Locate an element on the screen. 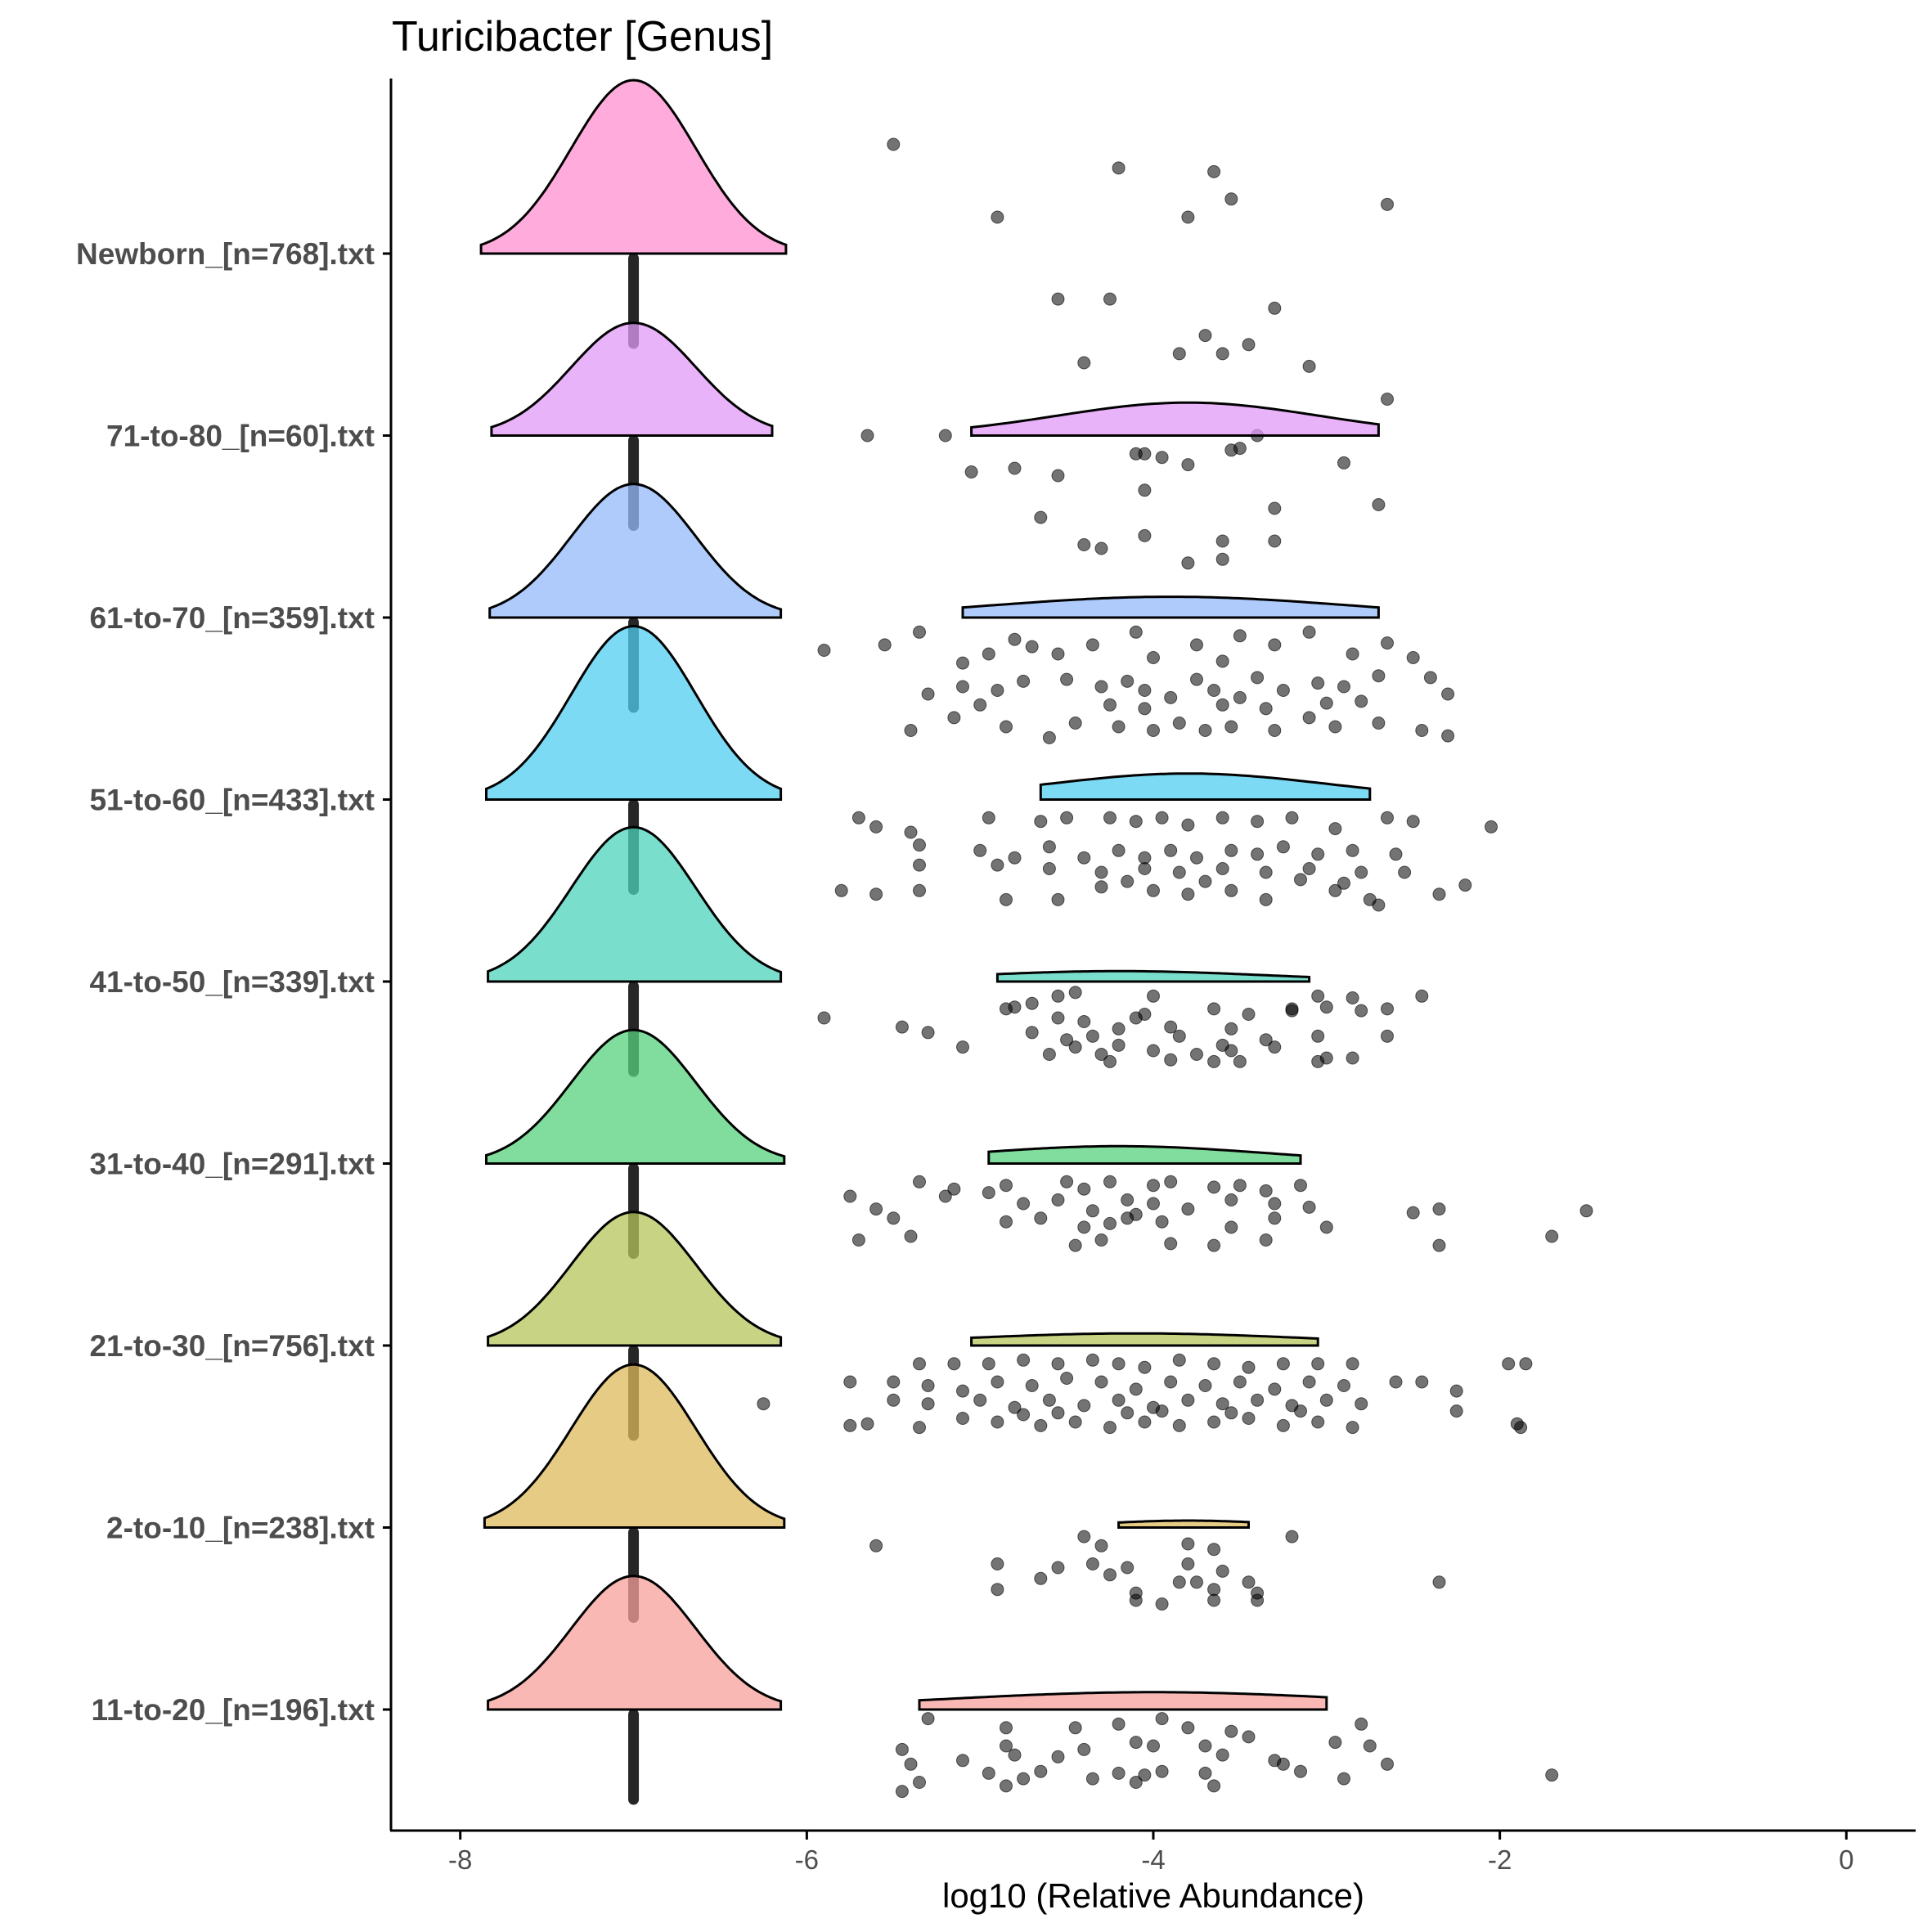 The image size is (1932, 1932). y-tick-label: 21-to-30_[n=756].txt is located at coordinates (232, 1346).